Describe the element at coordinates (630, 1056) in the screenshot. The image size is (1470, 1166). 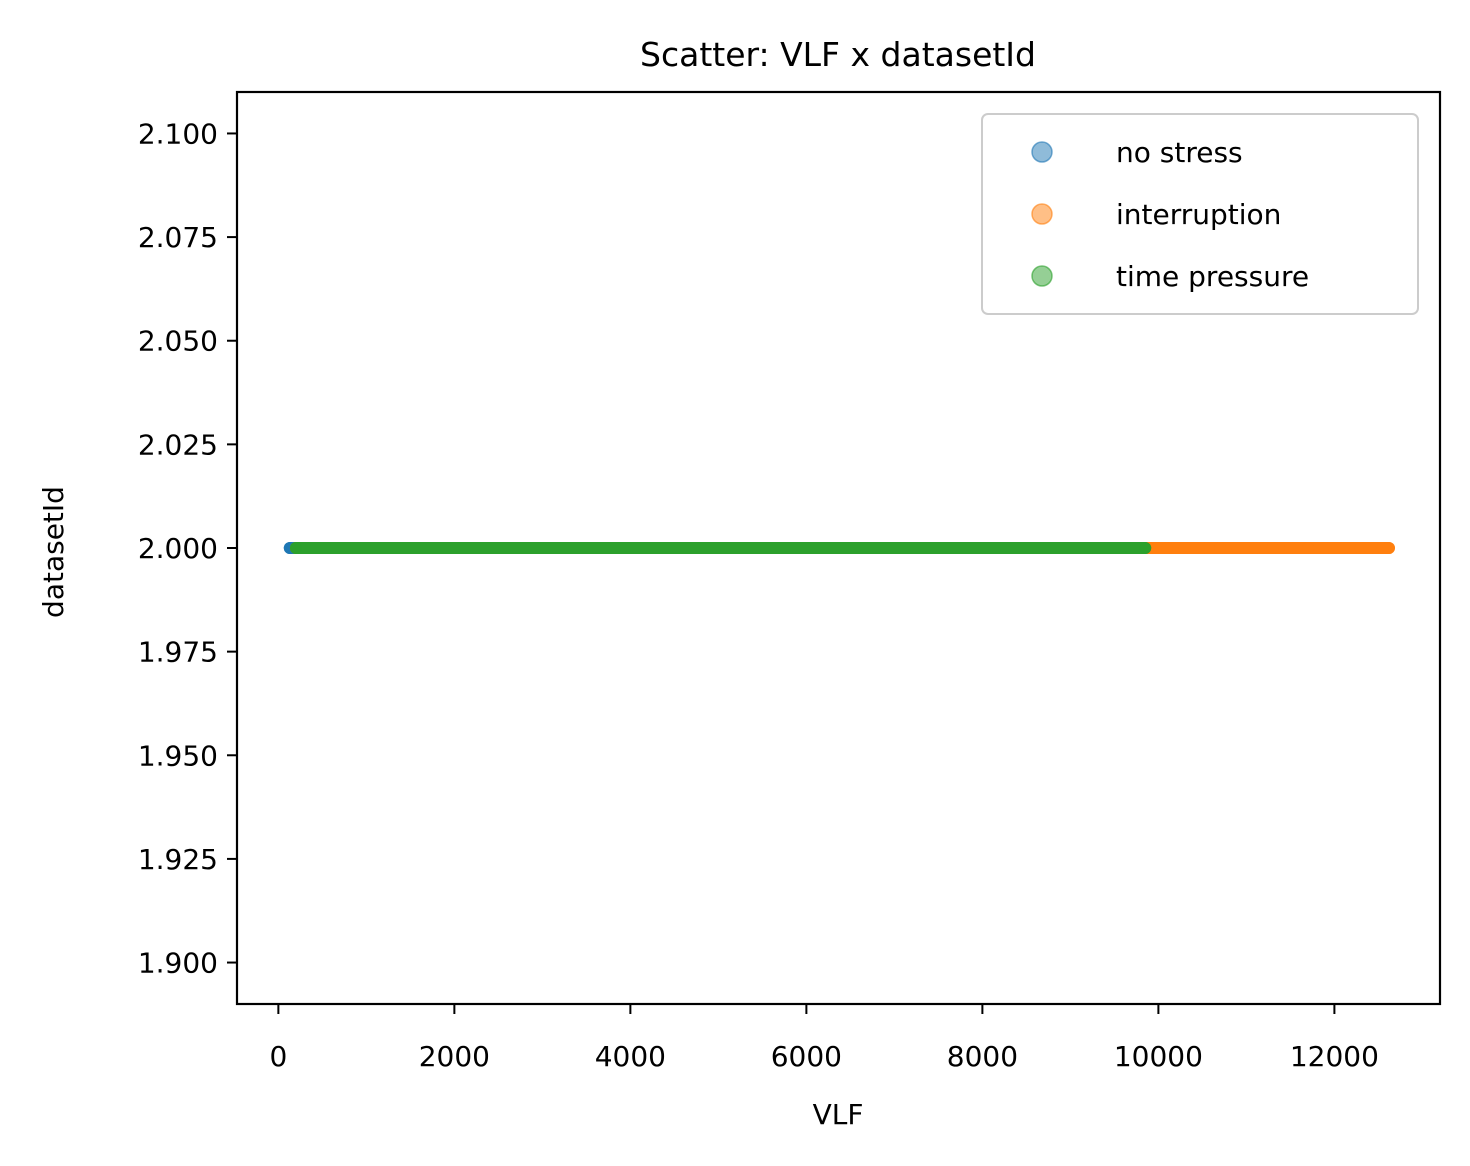
I see `x-tick-label: 4000` at that location.